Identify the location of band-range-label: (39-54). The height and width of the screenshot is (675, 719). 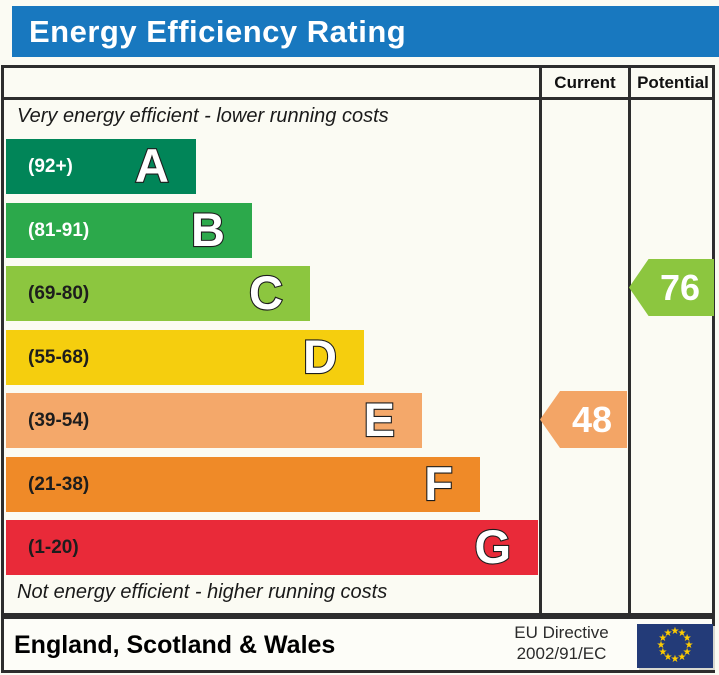
(59, 420).